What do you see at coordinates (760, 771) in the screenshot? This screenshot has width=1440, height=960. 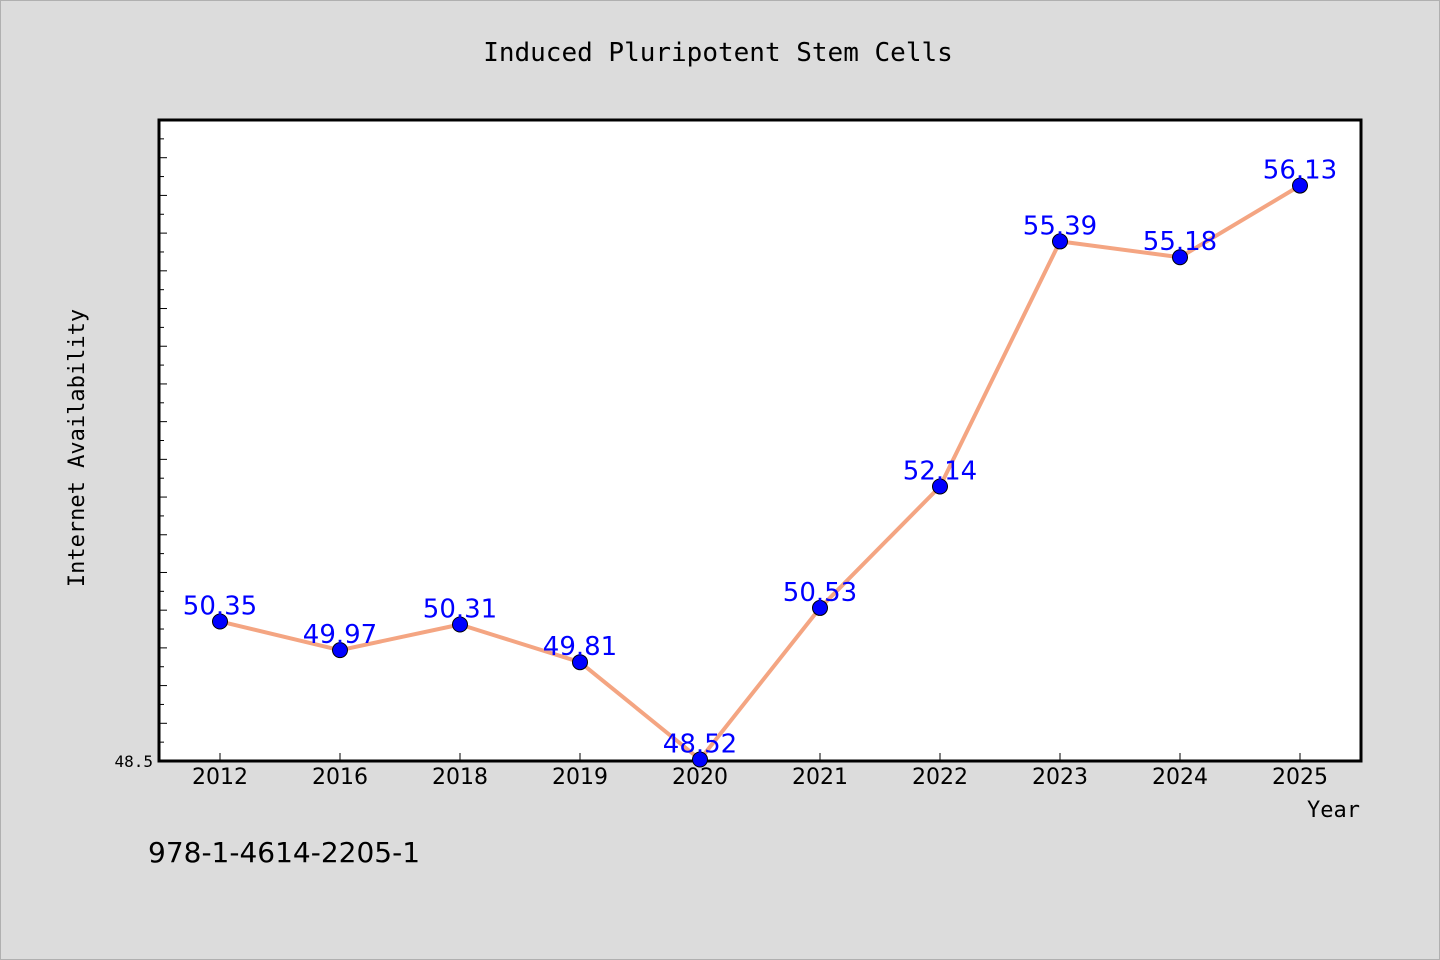 I see `x-axis-ticks: 2012 2016 2018 2019 2020 2021 2022 2023 2024 2025` at bounding box center [760, 771].